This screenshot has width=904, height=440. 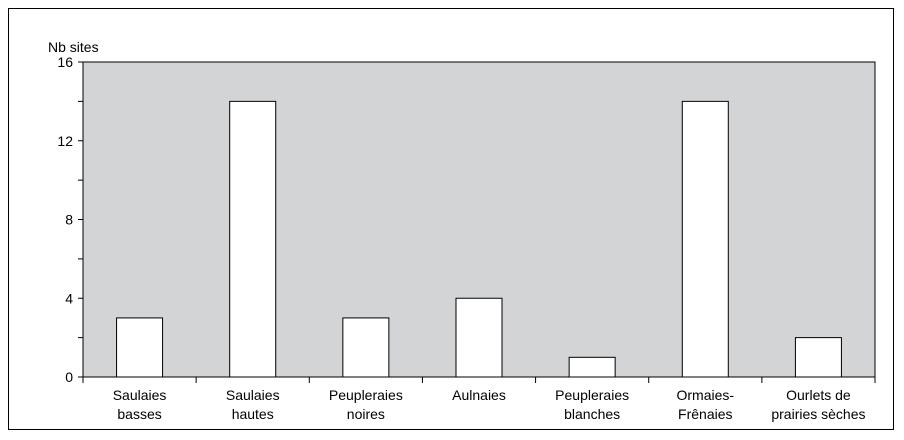 I want to click on y-tick-label: 8, so click(x=69, y=220).